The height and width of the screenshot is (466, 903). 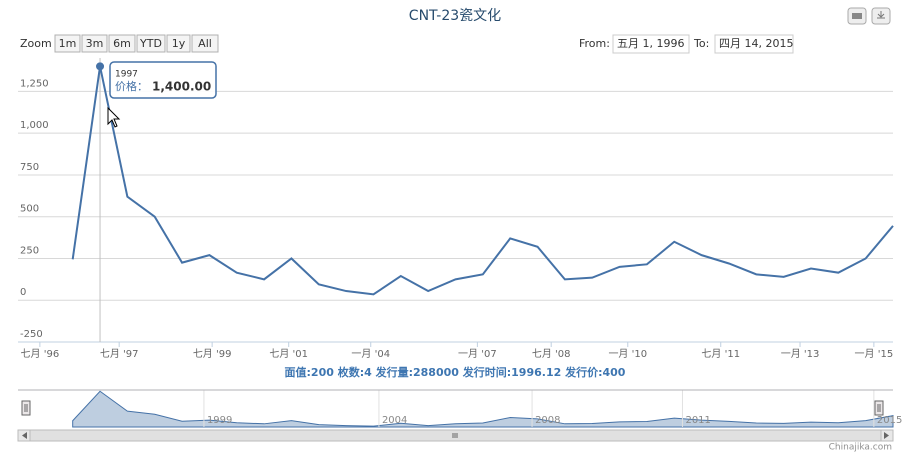 What do you see at coordinates (288, 354) in the screenshot?
I see `x-tick-label: 七月 '01` at bounding box center [288, 354].